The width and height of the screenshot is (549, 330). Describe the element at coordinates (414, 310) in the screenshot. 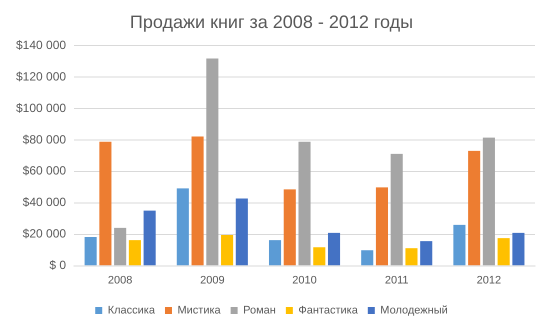

I see `legend-label: Молодежный` at that location.